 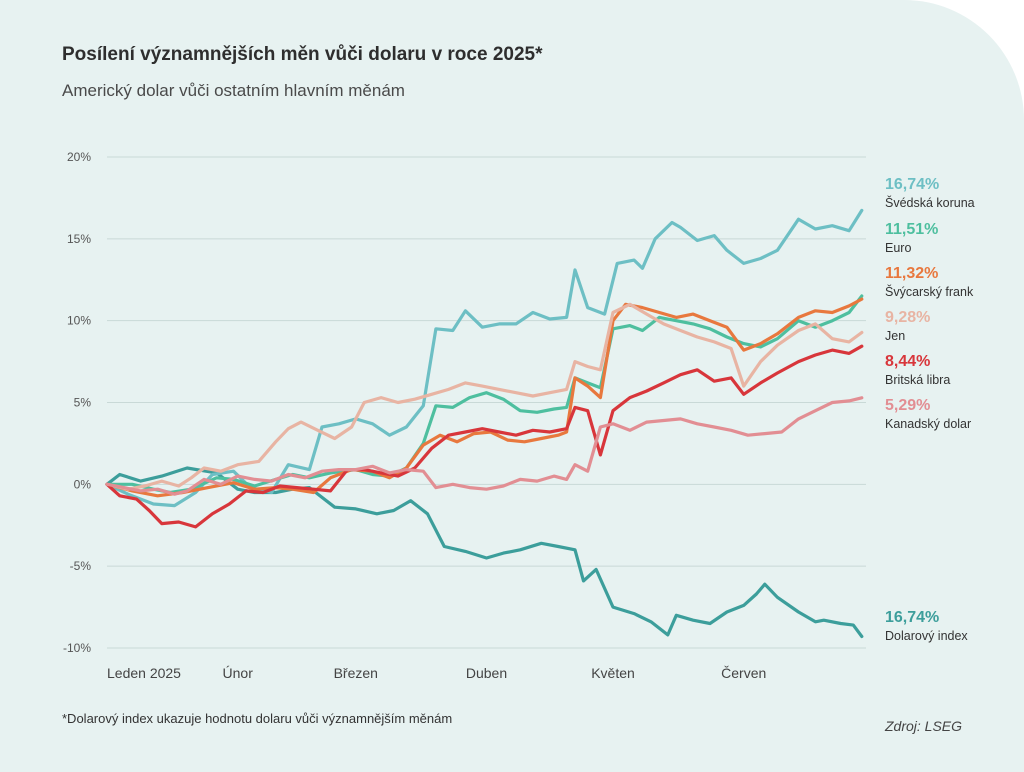 What do you see at coordinates (930, 193) in the screenshot?
I see `legend-item-sek: 16,74% Švédská koruna` at bounding box center [930, 193].